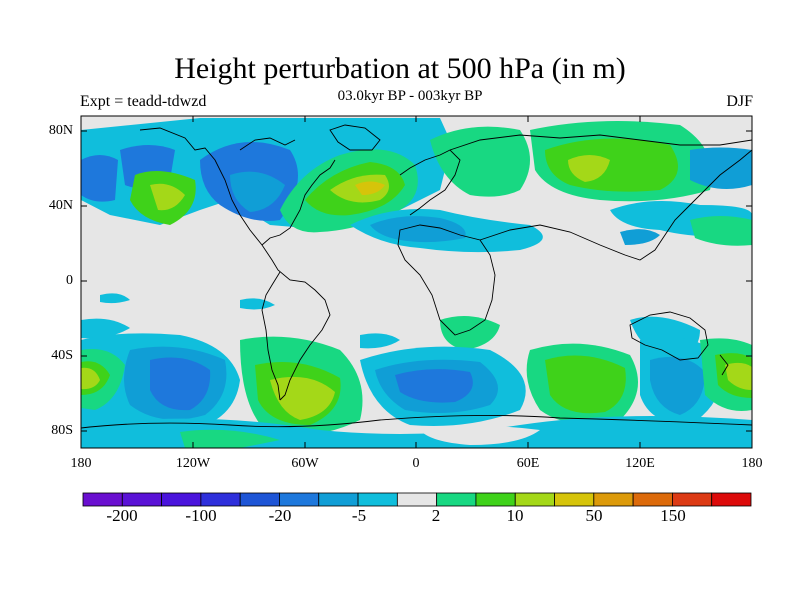  Describe the element at coordinates (81, 463) in the screenshot. I see `lon-label-180w: 180` at that location.